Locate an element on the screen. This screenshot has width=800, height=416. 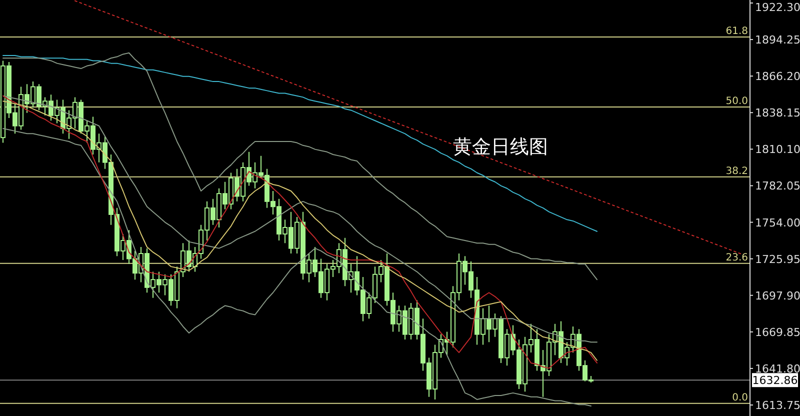
y-tick: 1754.00 is located at coordinates (775, 223).